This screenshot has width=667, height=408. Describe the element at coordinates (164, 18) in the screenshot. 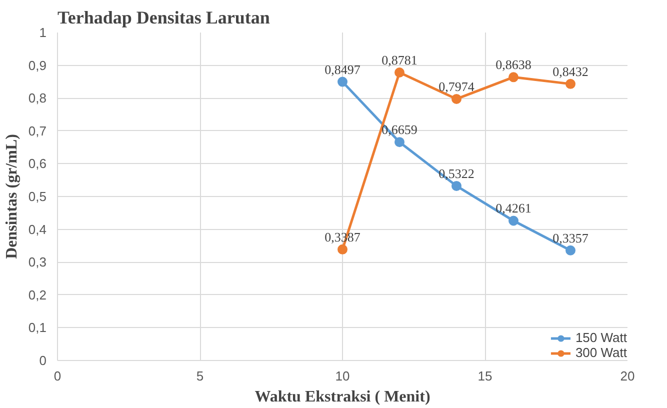

I see `chart-title: Terhadap Densitas Larutan` at that location.